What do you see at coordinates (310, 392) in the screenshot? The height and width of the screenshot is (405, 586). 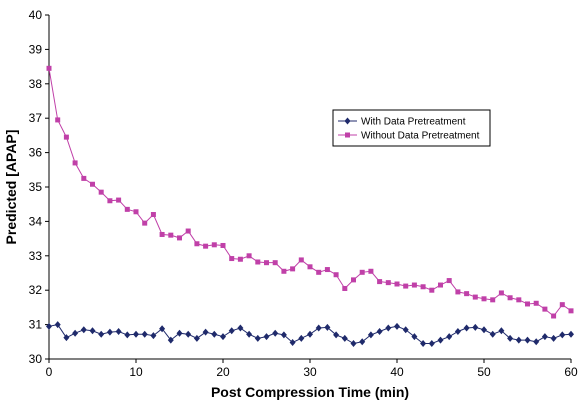 I see `x-axis-title: Post Compression Time (min)` at bounding box center [310, 392].